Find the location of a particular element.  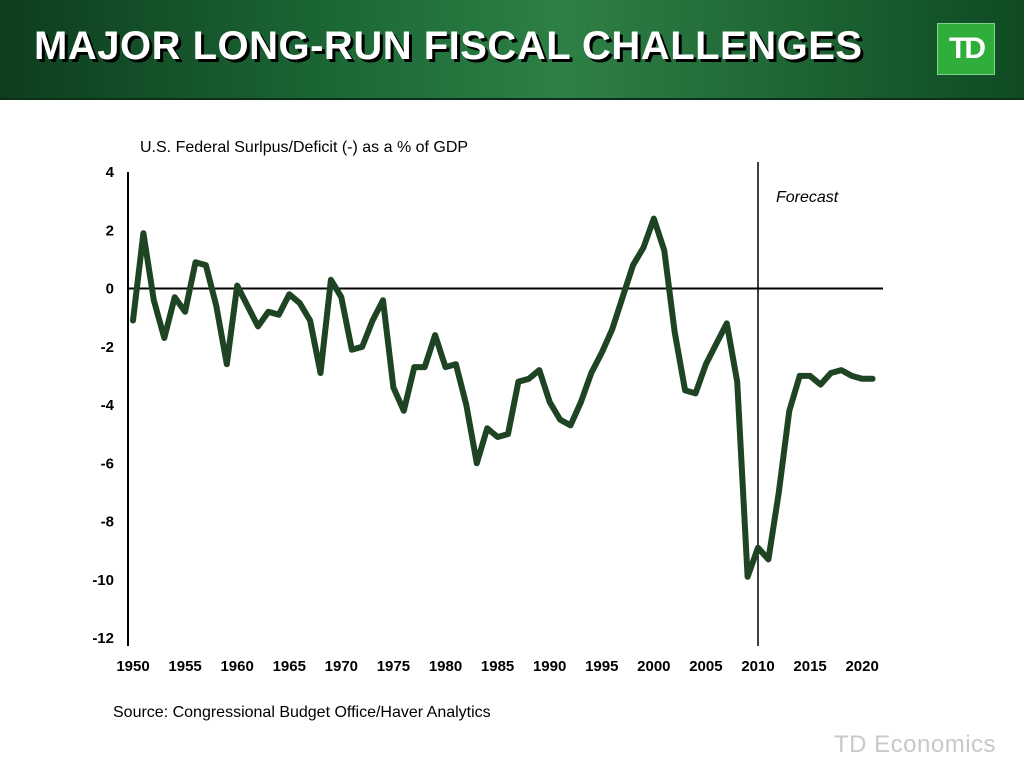

y-tick-label: 0 is located at coordinates (110, 289).